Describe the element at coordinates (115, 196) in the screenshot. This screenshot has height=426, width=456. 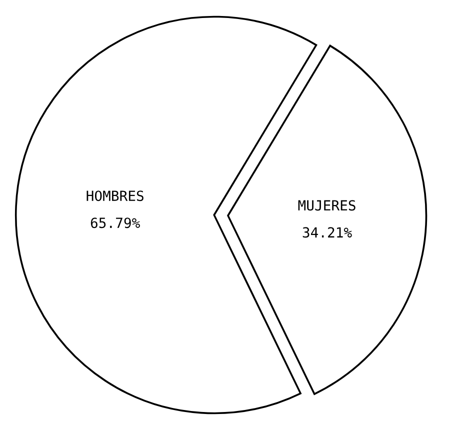
I see `slice-label: HOMBRES` at that location.